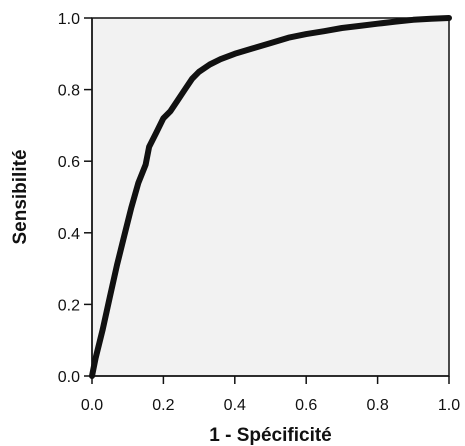  I want to click on y-tick-label: 0.4, so click(69, 234).